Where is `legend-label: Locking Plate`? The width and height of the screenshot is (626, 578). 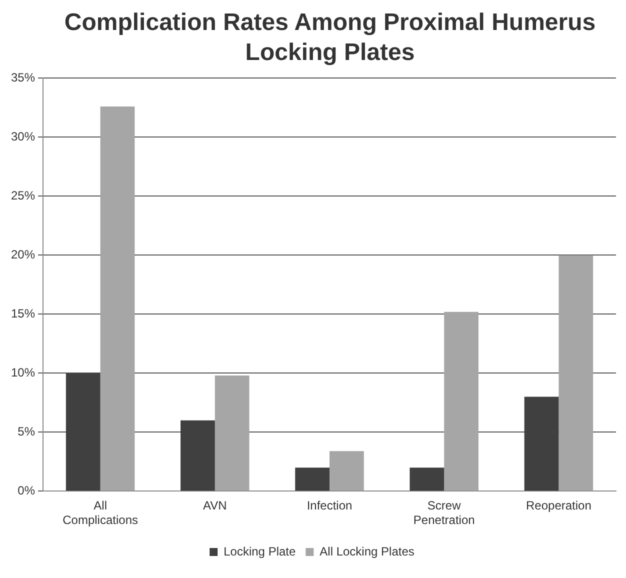 legend-label: Locking Plate is located at coordinates (260, 551).